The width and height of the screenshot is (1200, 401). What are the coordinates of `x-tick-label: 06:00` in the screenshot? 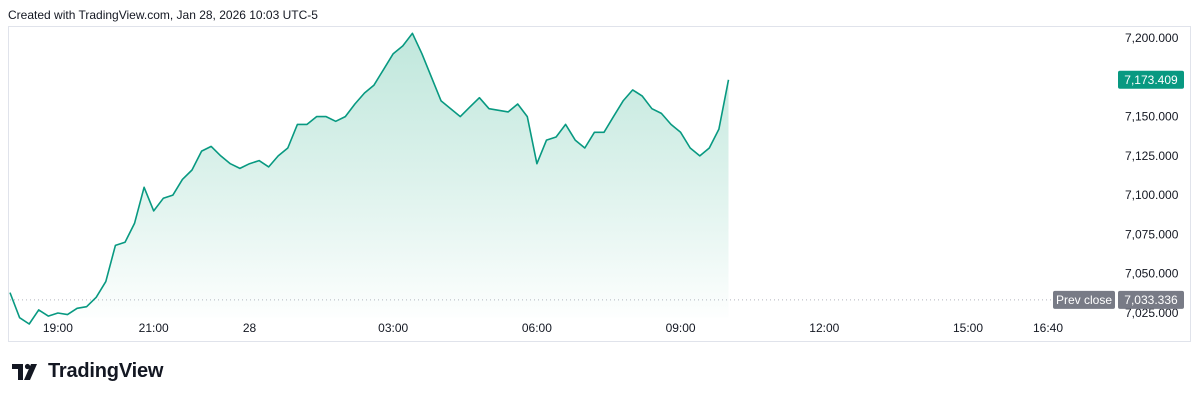 It's located at (537, 328).